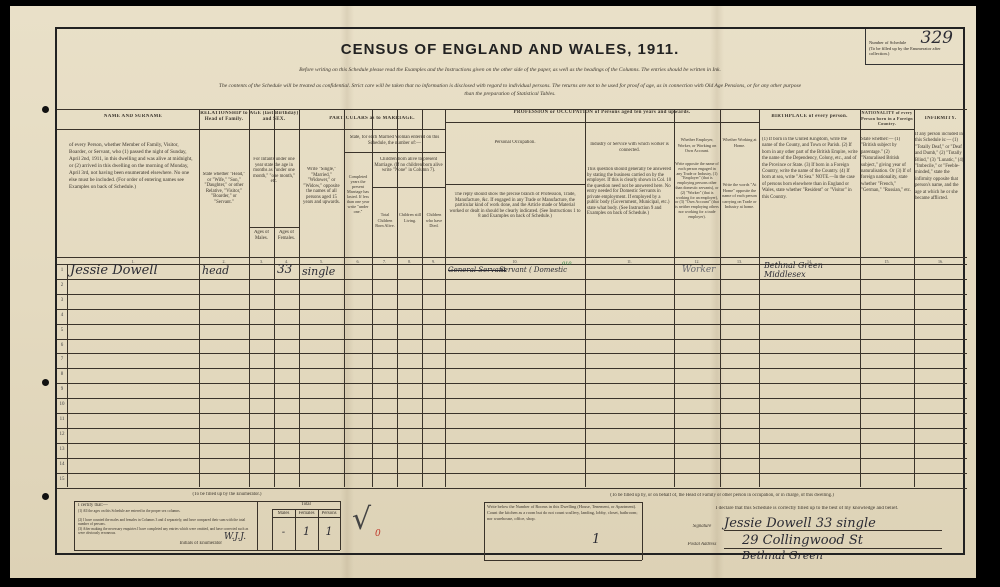  I want to click on persons-label: Persons, so click(329, 513).